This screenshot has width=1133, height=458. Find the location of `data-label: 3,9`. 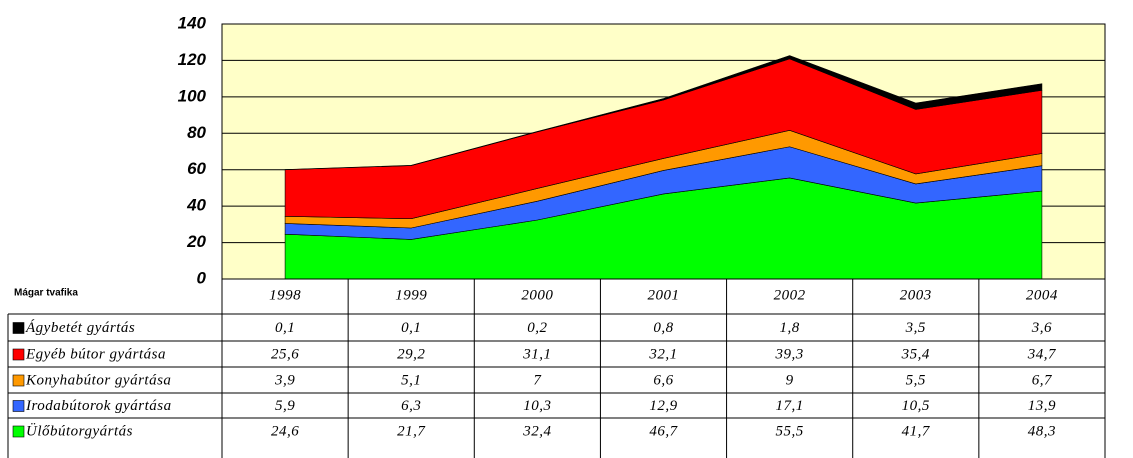

data-label: 3,9 is located at coordinates (284, 380).